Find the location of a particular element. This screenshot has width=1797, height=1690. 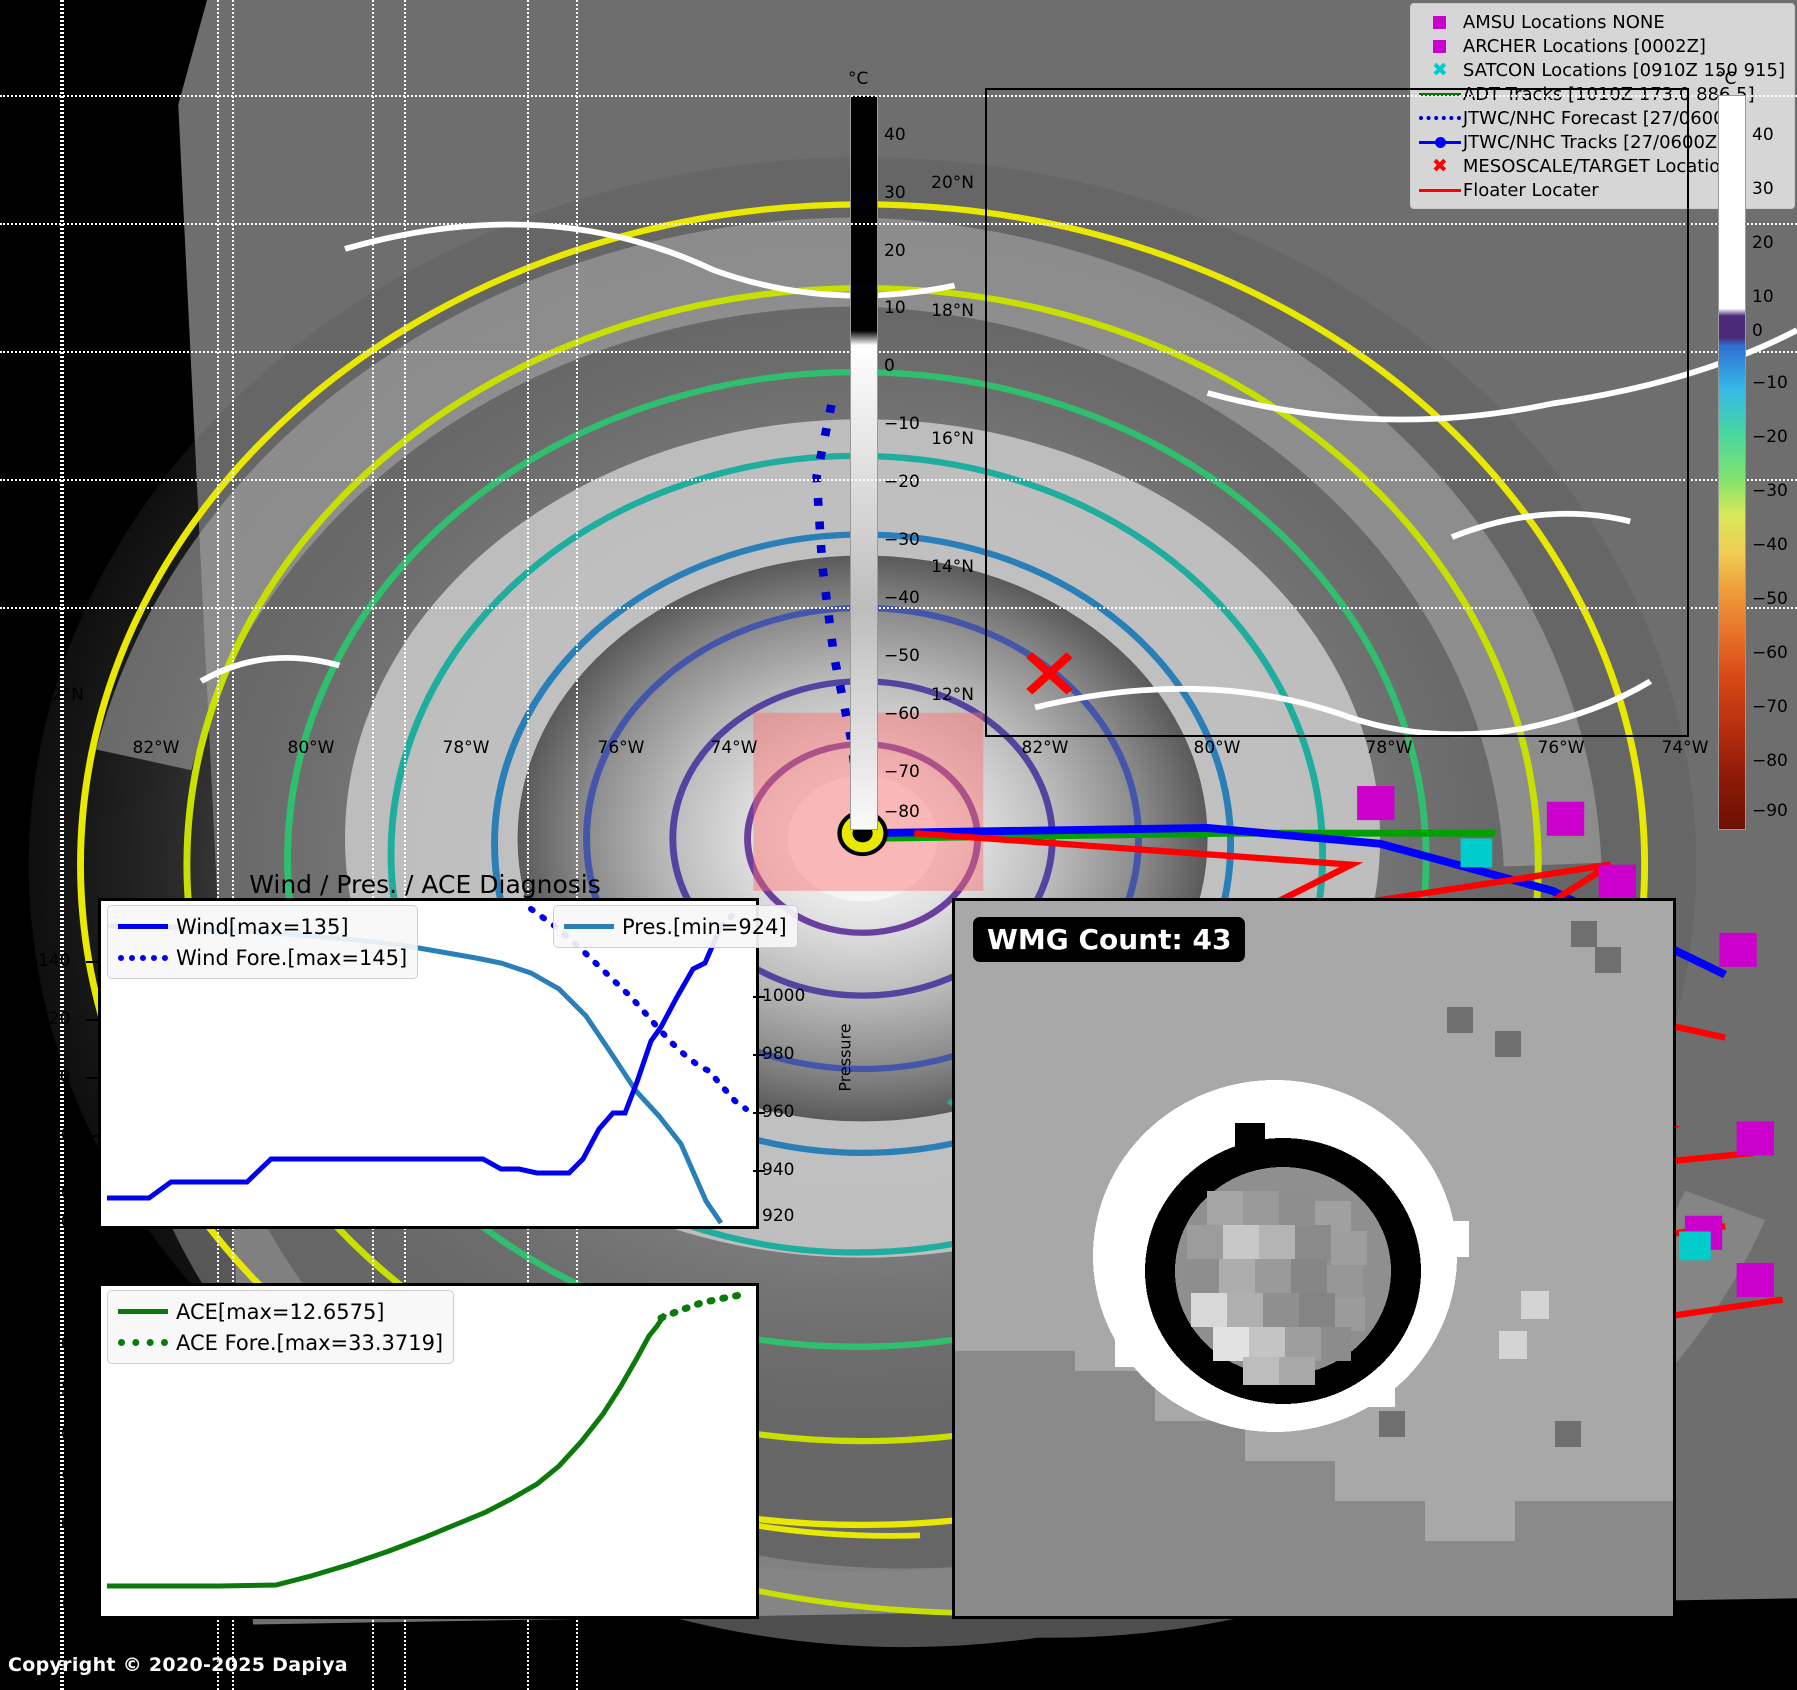

y-tick-label: 10 is located at coordinates (61, 1524).